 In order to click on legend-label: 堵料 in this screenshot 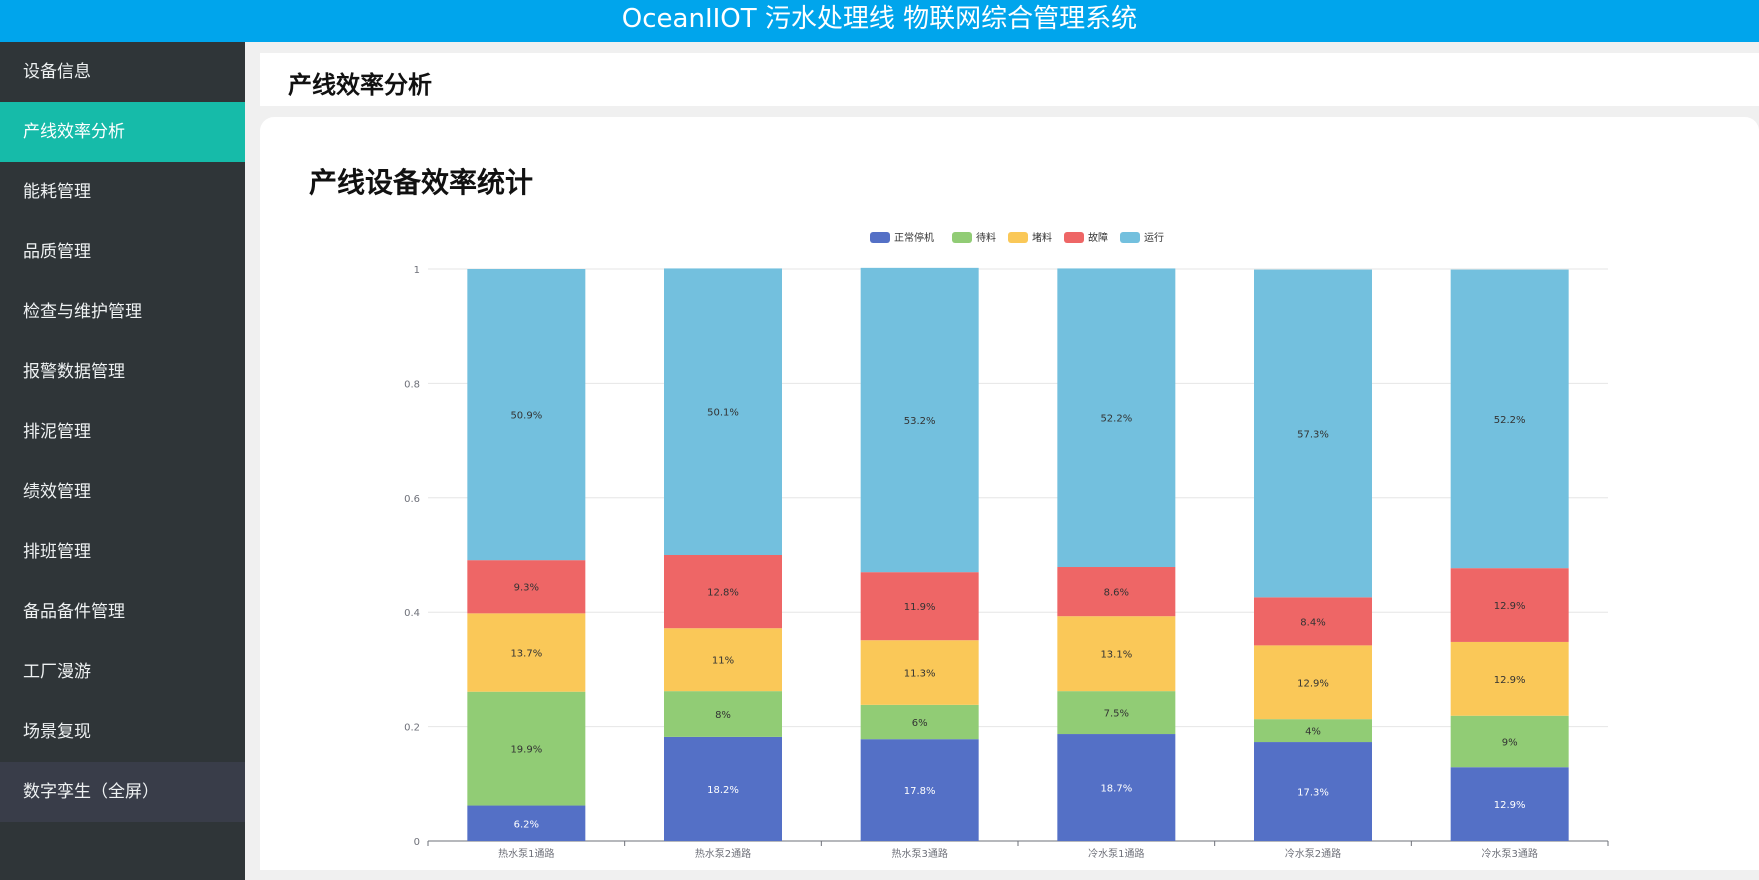, I will do `click(1042, 237)`.